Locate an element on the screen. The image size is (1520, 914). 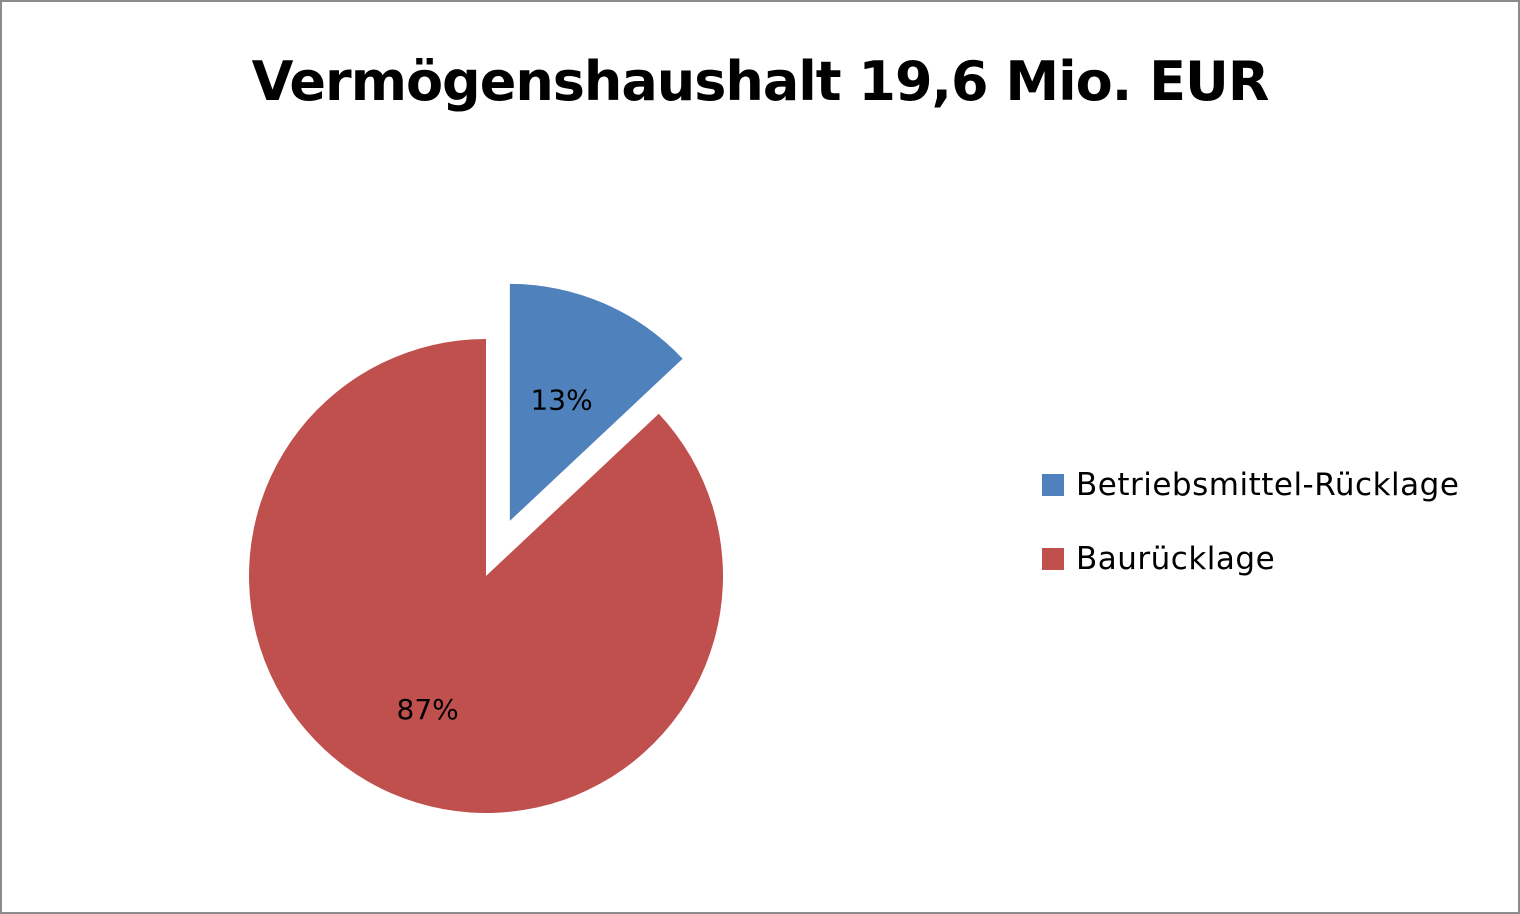
legend-item-bauruecklage: Baurücklage is located at coordinates (1250, 559).